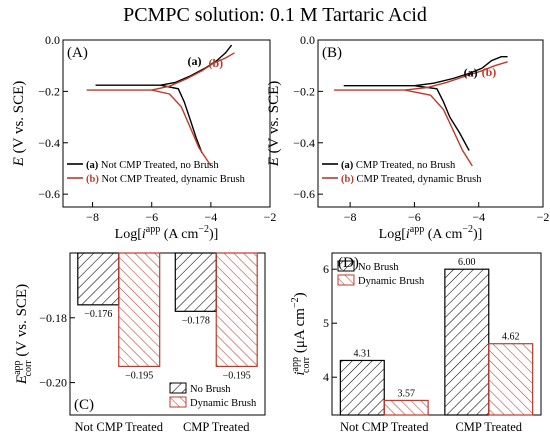  Describe the element at coordinates (151, 217) in the screenshot. I see `panel-a-x-tick-label: −6` at that location.